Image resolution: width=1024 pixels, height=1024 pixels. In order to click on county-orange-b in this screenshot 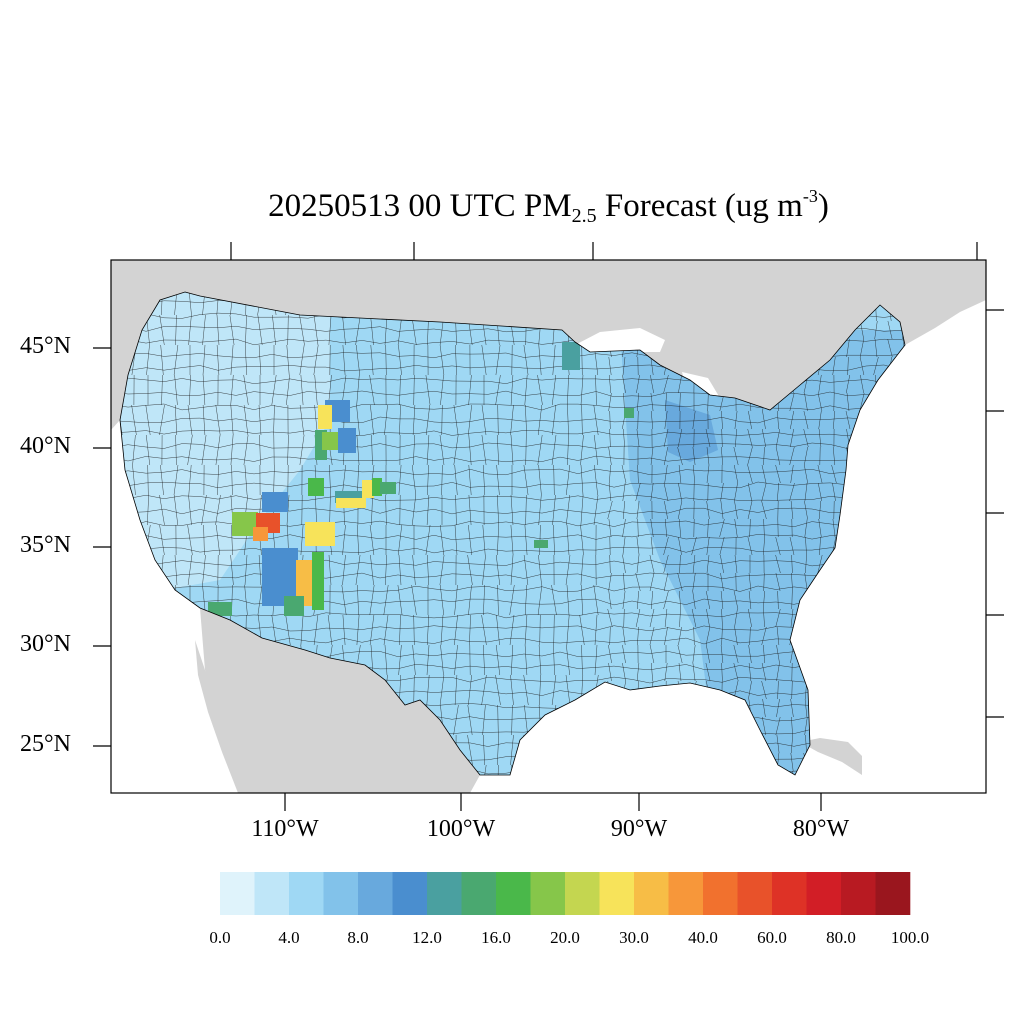, I will do `click(304, 583)`.